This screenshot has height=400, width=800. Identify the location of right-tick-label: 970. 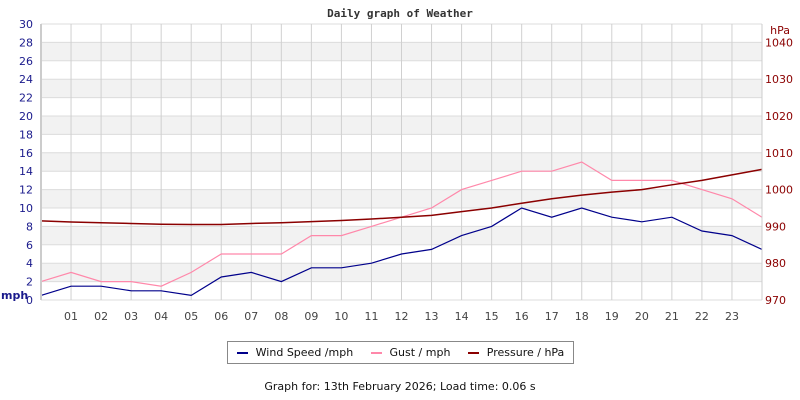
(775, 300).